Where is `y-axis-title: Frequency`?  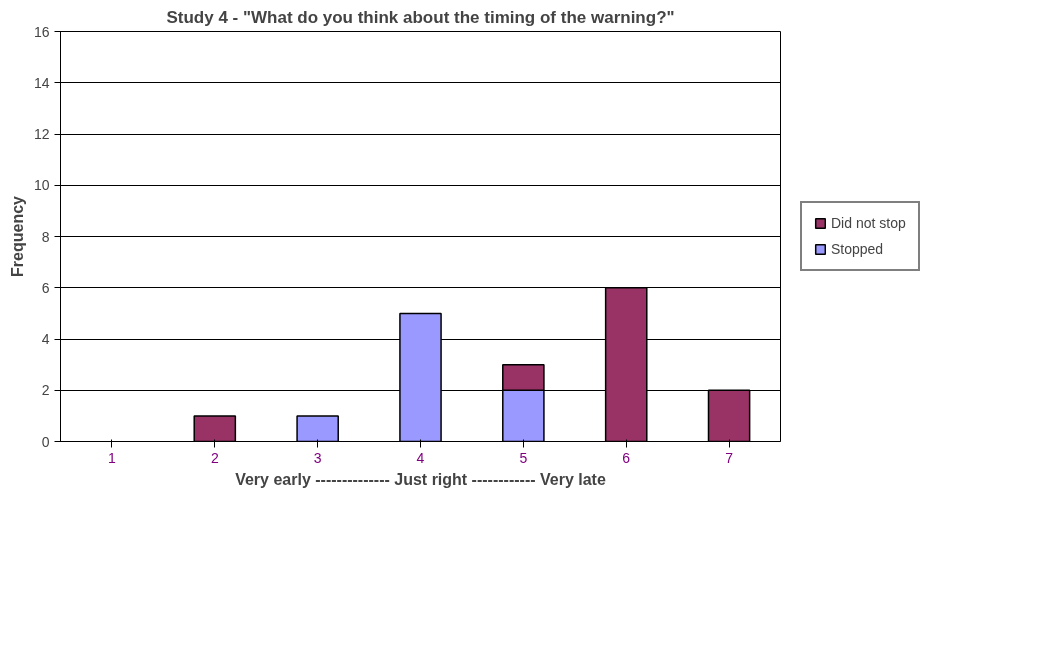 y-axis-title: Frequency is located at coordinates (17, 236).